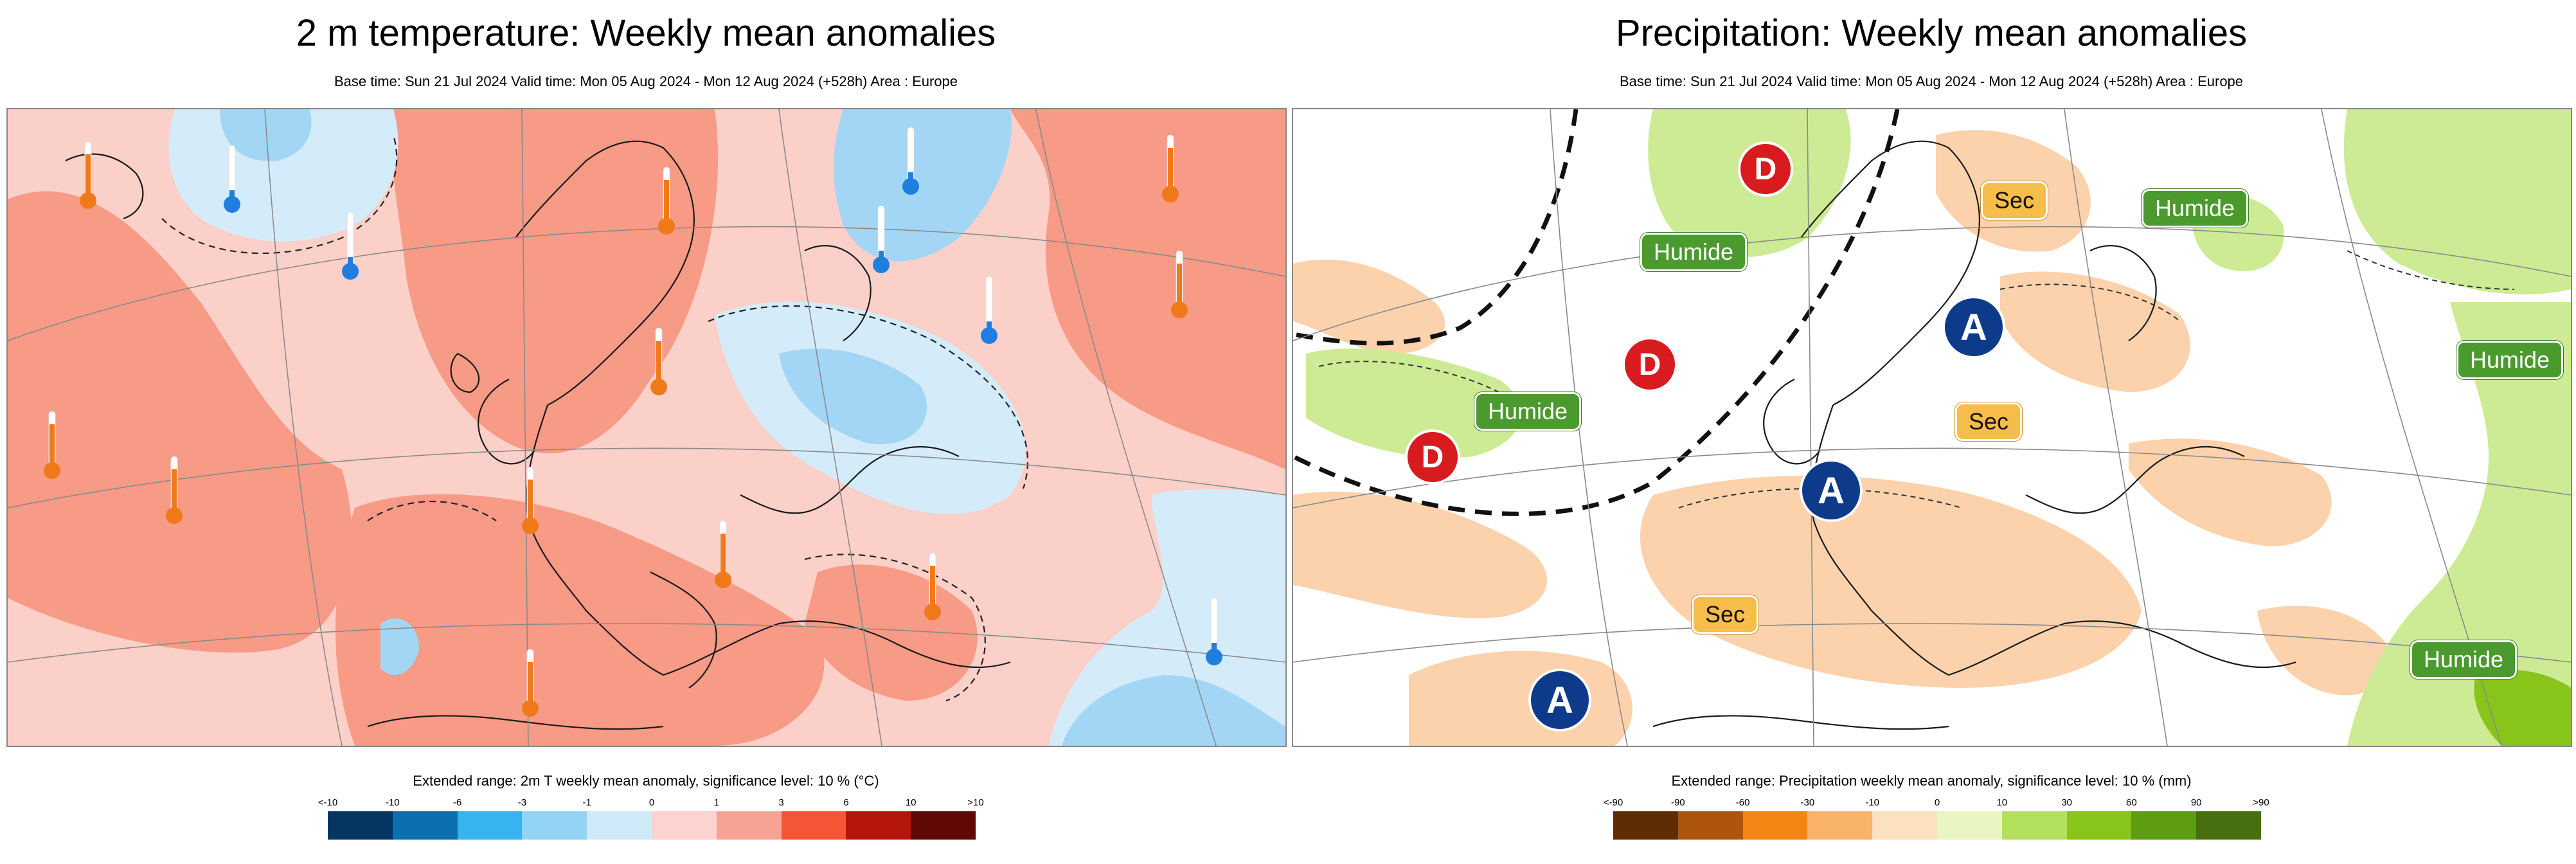  I want to click on legend-tick-label: 60, so click(2131, 802).